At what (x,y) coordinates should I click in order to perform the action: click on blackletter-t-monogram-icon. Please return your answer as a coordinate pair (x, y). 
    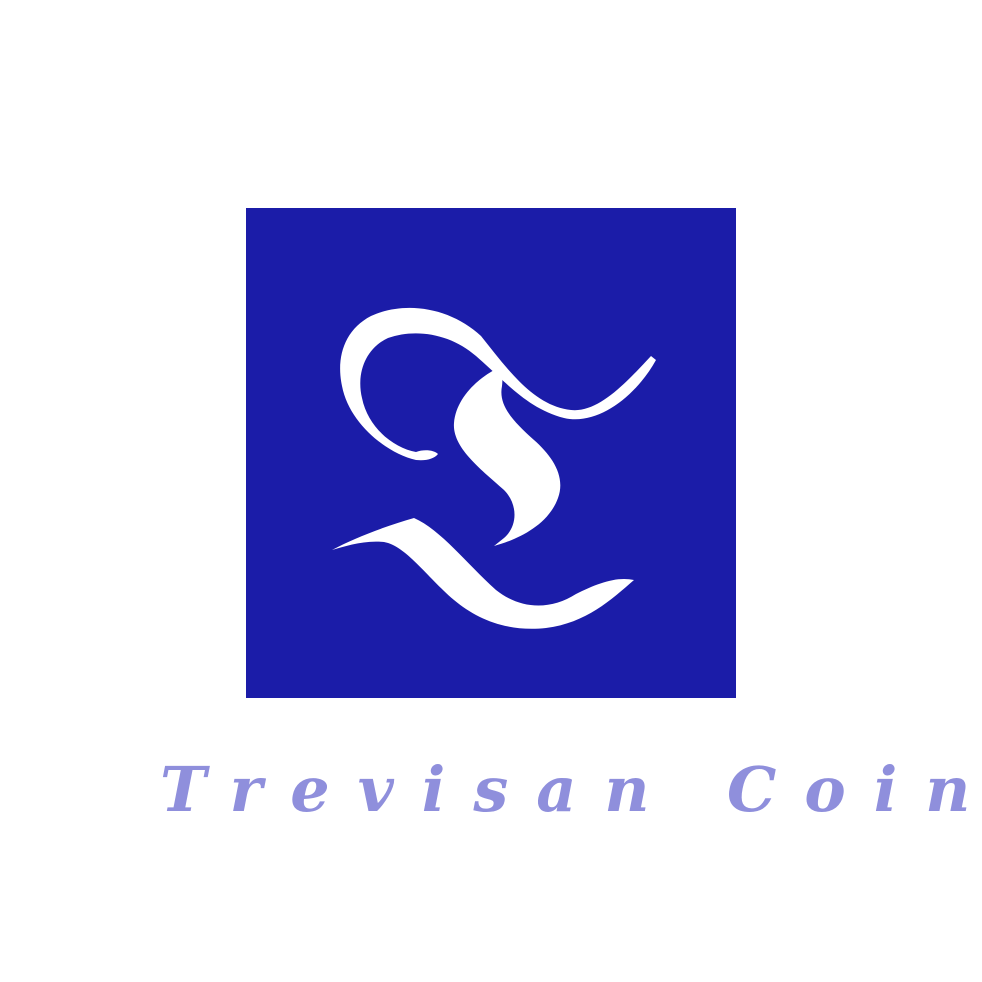
    Looking at the image, I should click on (494, 468).